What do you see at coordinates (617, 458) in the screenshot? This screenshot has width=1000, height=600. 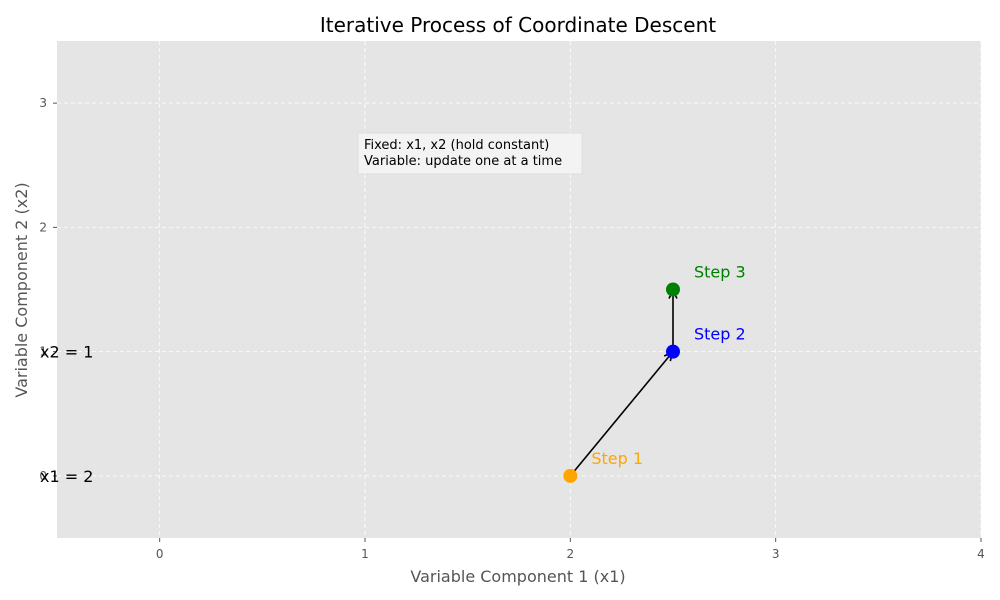 I see `step-label-1: Step 1` at bounding box center [617, 458].